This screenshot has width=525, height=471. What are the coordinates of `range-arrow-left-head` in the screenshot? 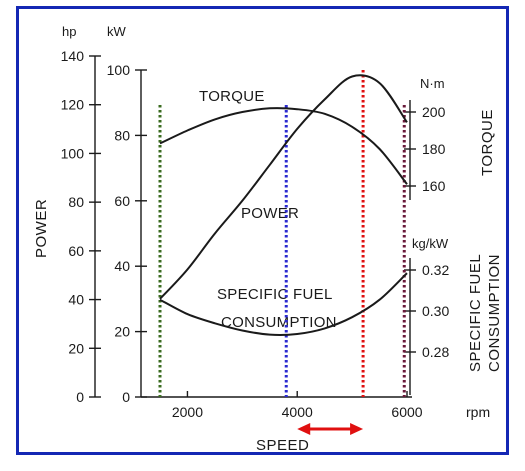 It's located at (304, 429).